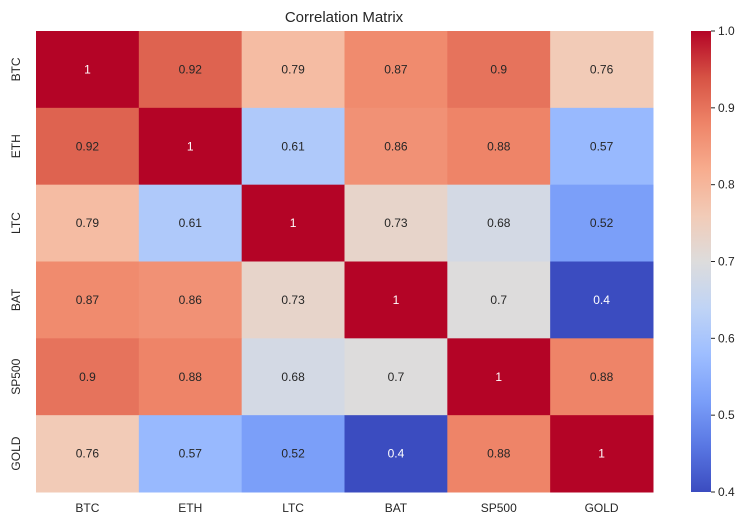 The image size is (754, 526). Describe the element at coordinates (346, 508) in the screenshot. I see `x-axis: BTC ETH LTC BAT SP500 GOLD` at that location.